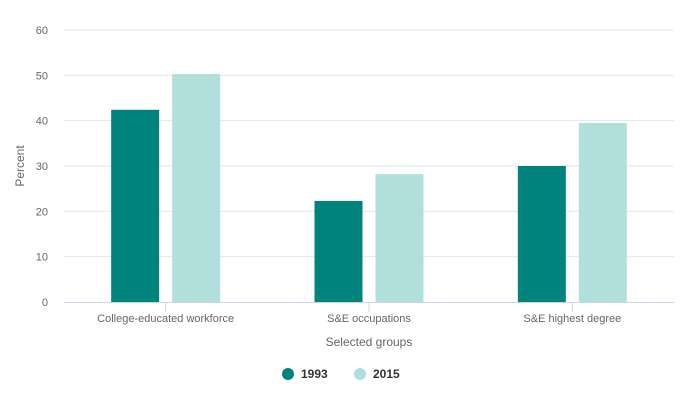 The height and width of the screenshot is (400, 684). What do you see at coordinates (572, 319) in the screenshot?
I see `x-tick-label: S&E highest degree` at bounding box center [572, 319].